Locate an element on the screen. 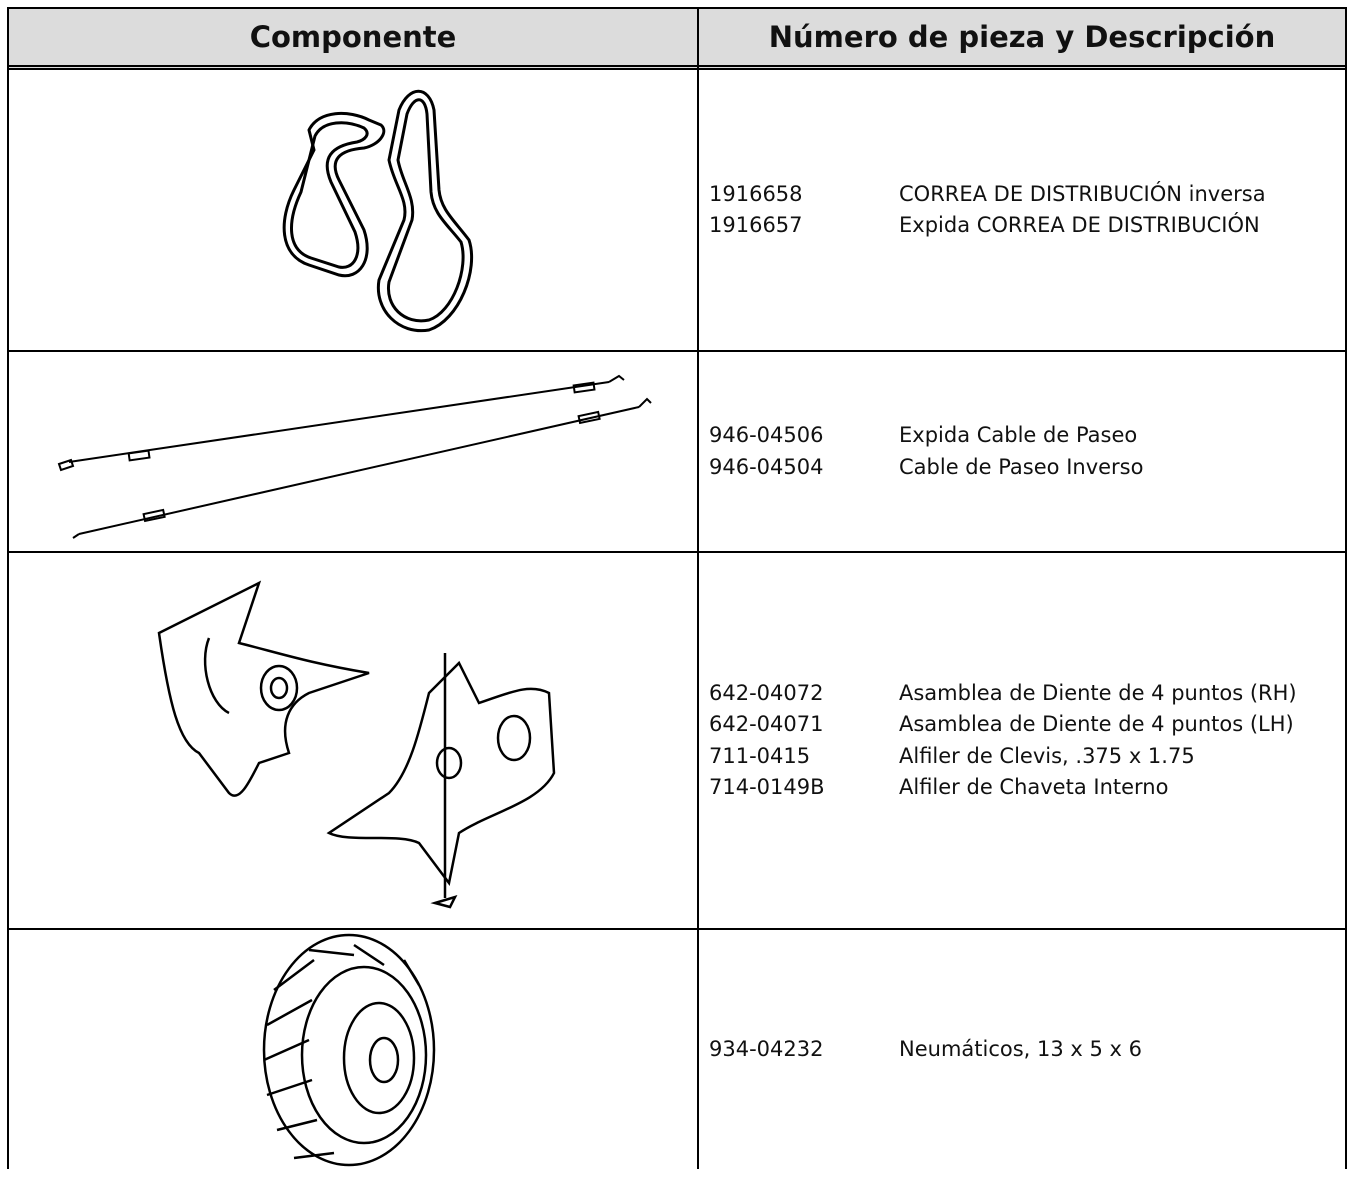  part-line: 1916657 Expida CORREA DE DISTRIBUCIÓN is located at coordinates (1022, 226).